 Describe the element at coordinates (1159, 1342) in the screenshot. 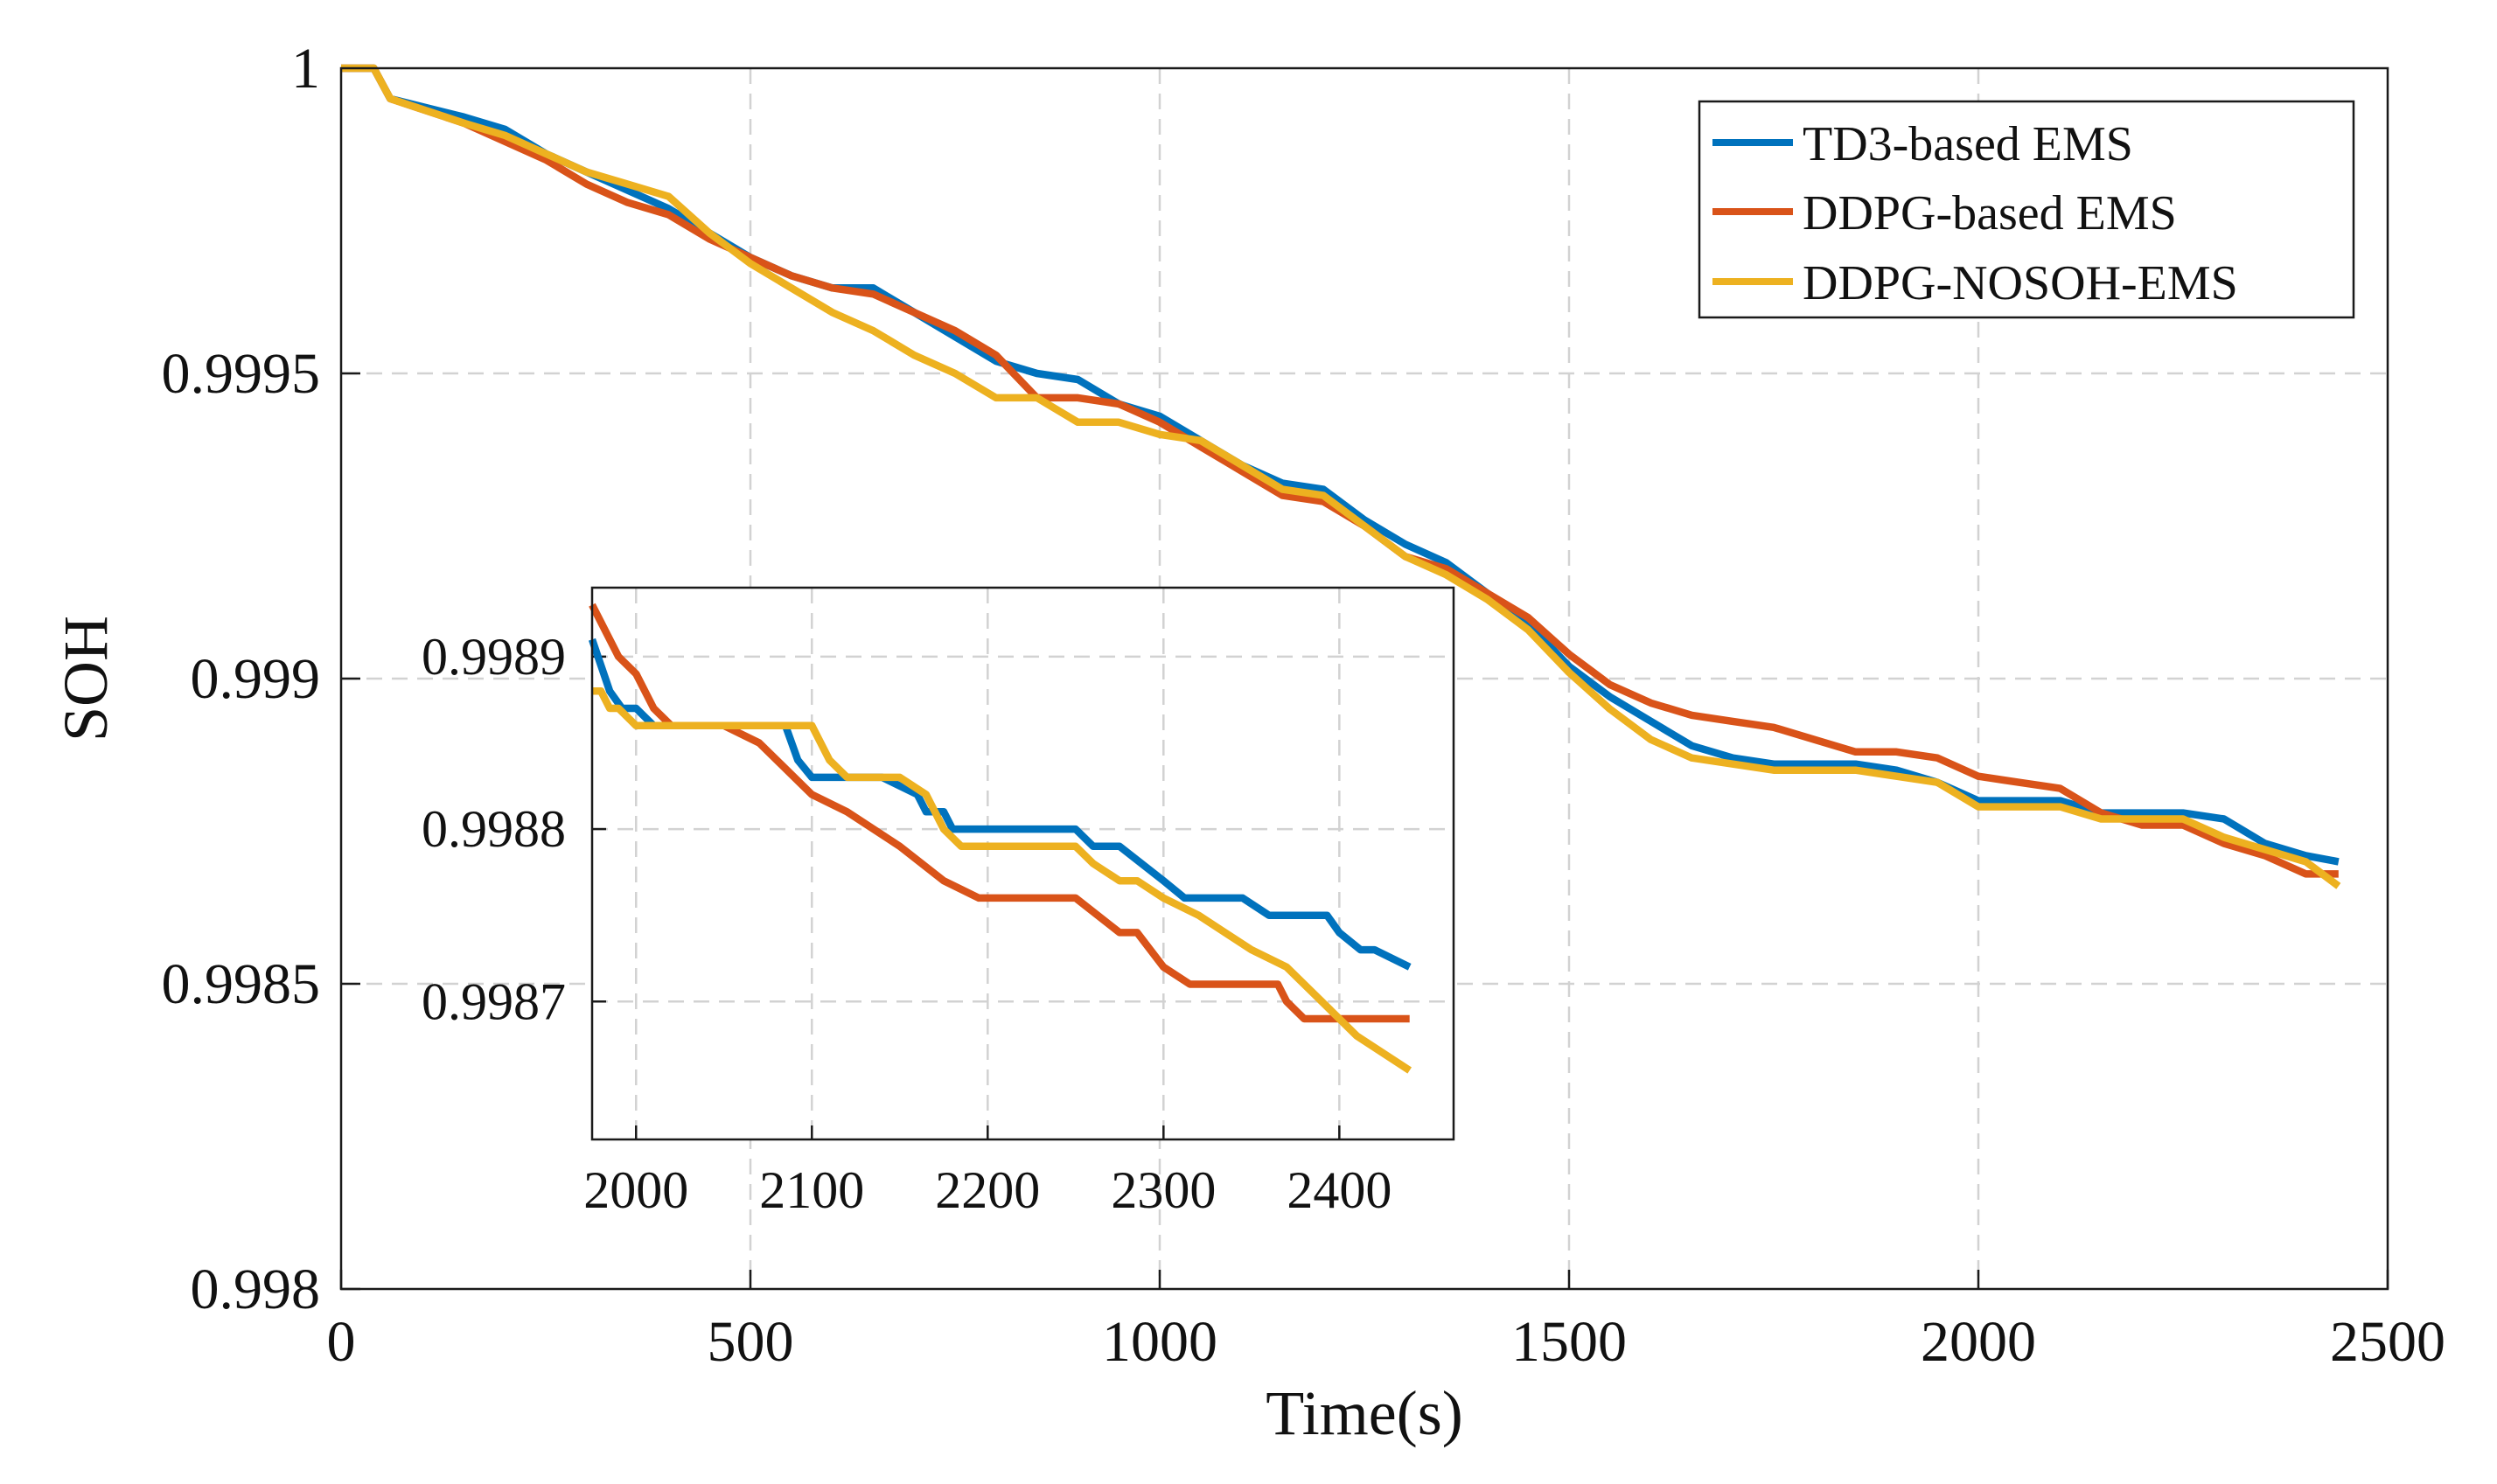

I see `main-x-tick-label-1000: 1000` at that location.